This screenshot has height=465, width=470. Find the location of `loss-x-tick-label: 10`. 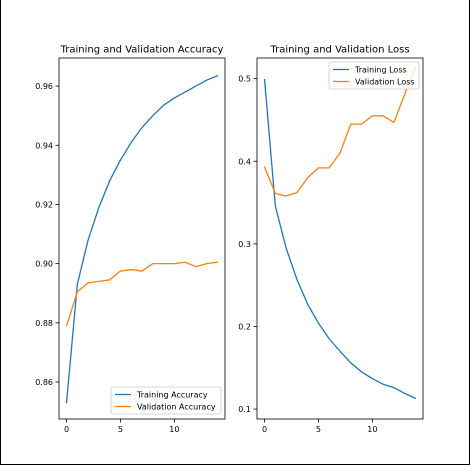

loss-x-tick-label: 10 is located at coordinates (372, 429).